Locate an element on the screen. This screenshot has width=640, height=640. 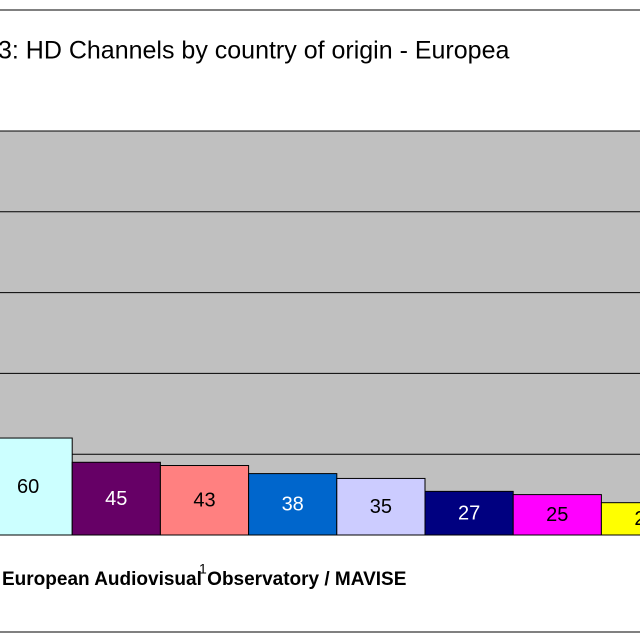
data-label: 43 is located at coordinates (204, 501).